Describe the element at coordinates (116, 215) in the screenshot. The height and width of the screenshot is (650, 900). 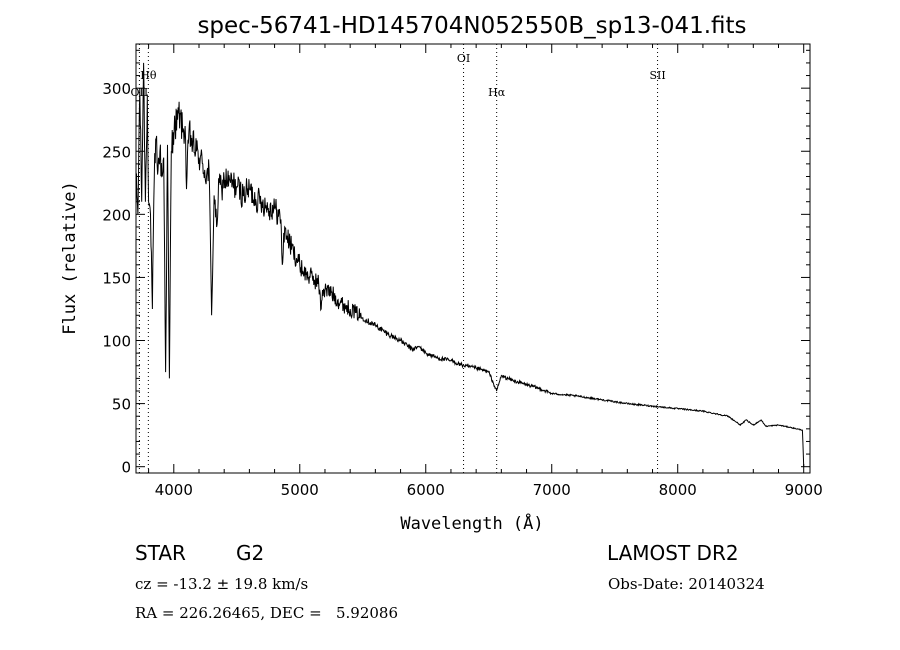
I see `y-tick-label: 200` at that location.